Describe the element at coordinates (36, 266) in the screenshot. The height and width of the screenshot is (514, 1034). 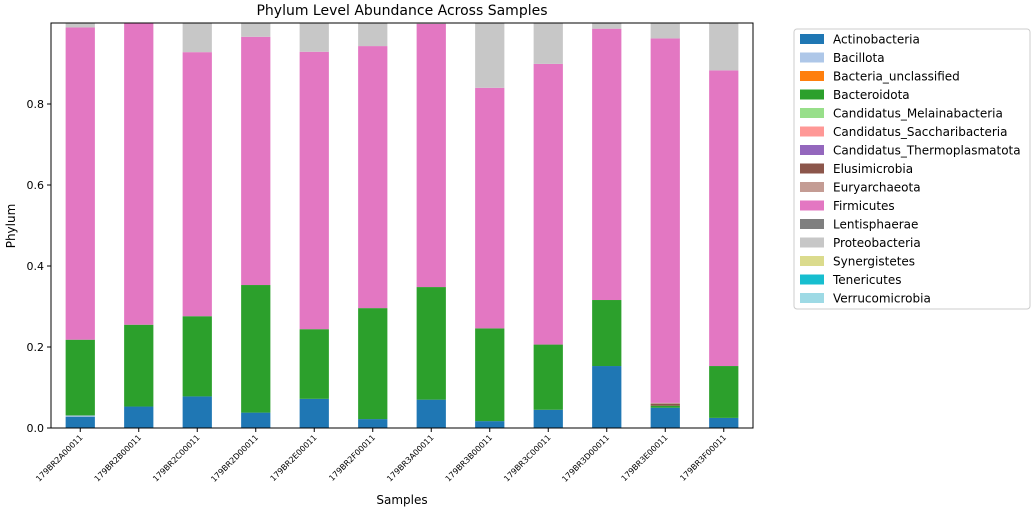
I see `y-tick-label: 0.4` at that location.